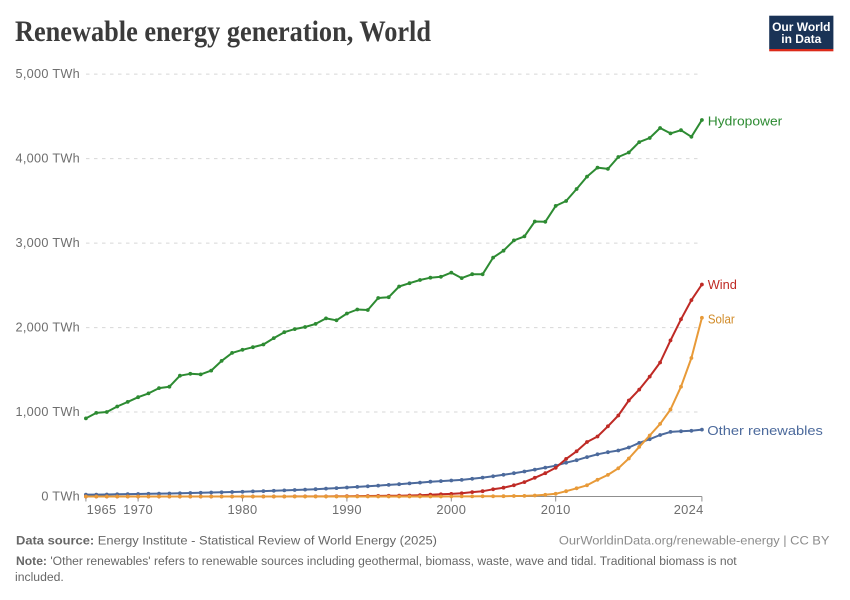 The height and width of the screenshot is (600, 850). Describe the element at coordinates (47, 412) in the screenshot. I see `svg-text: 1,000 TWh` at that location.